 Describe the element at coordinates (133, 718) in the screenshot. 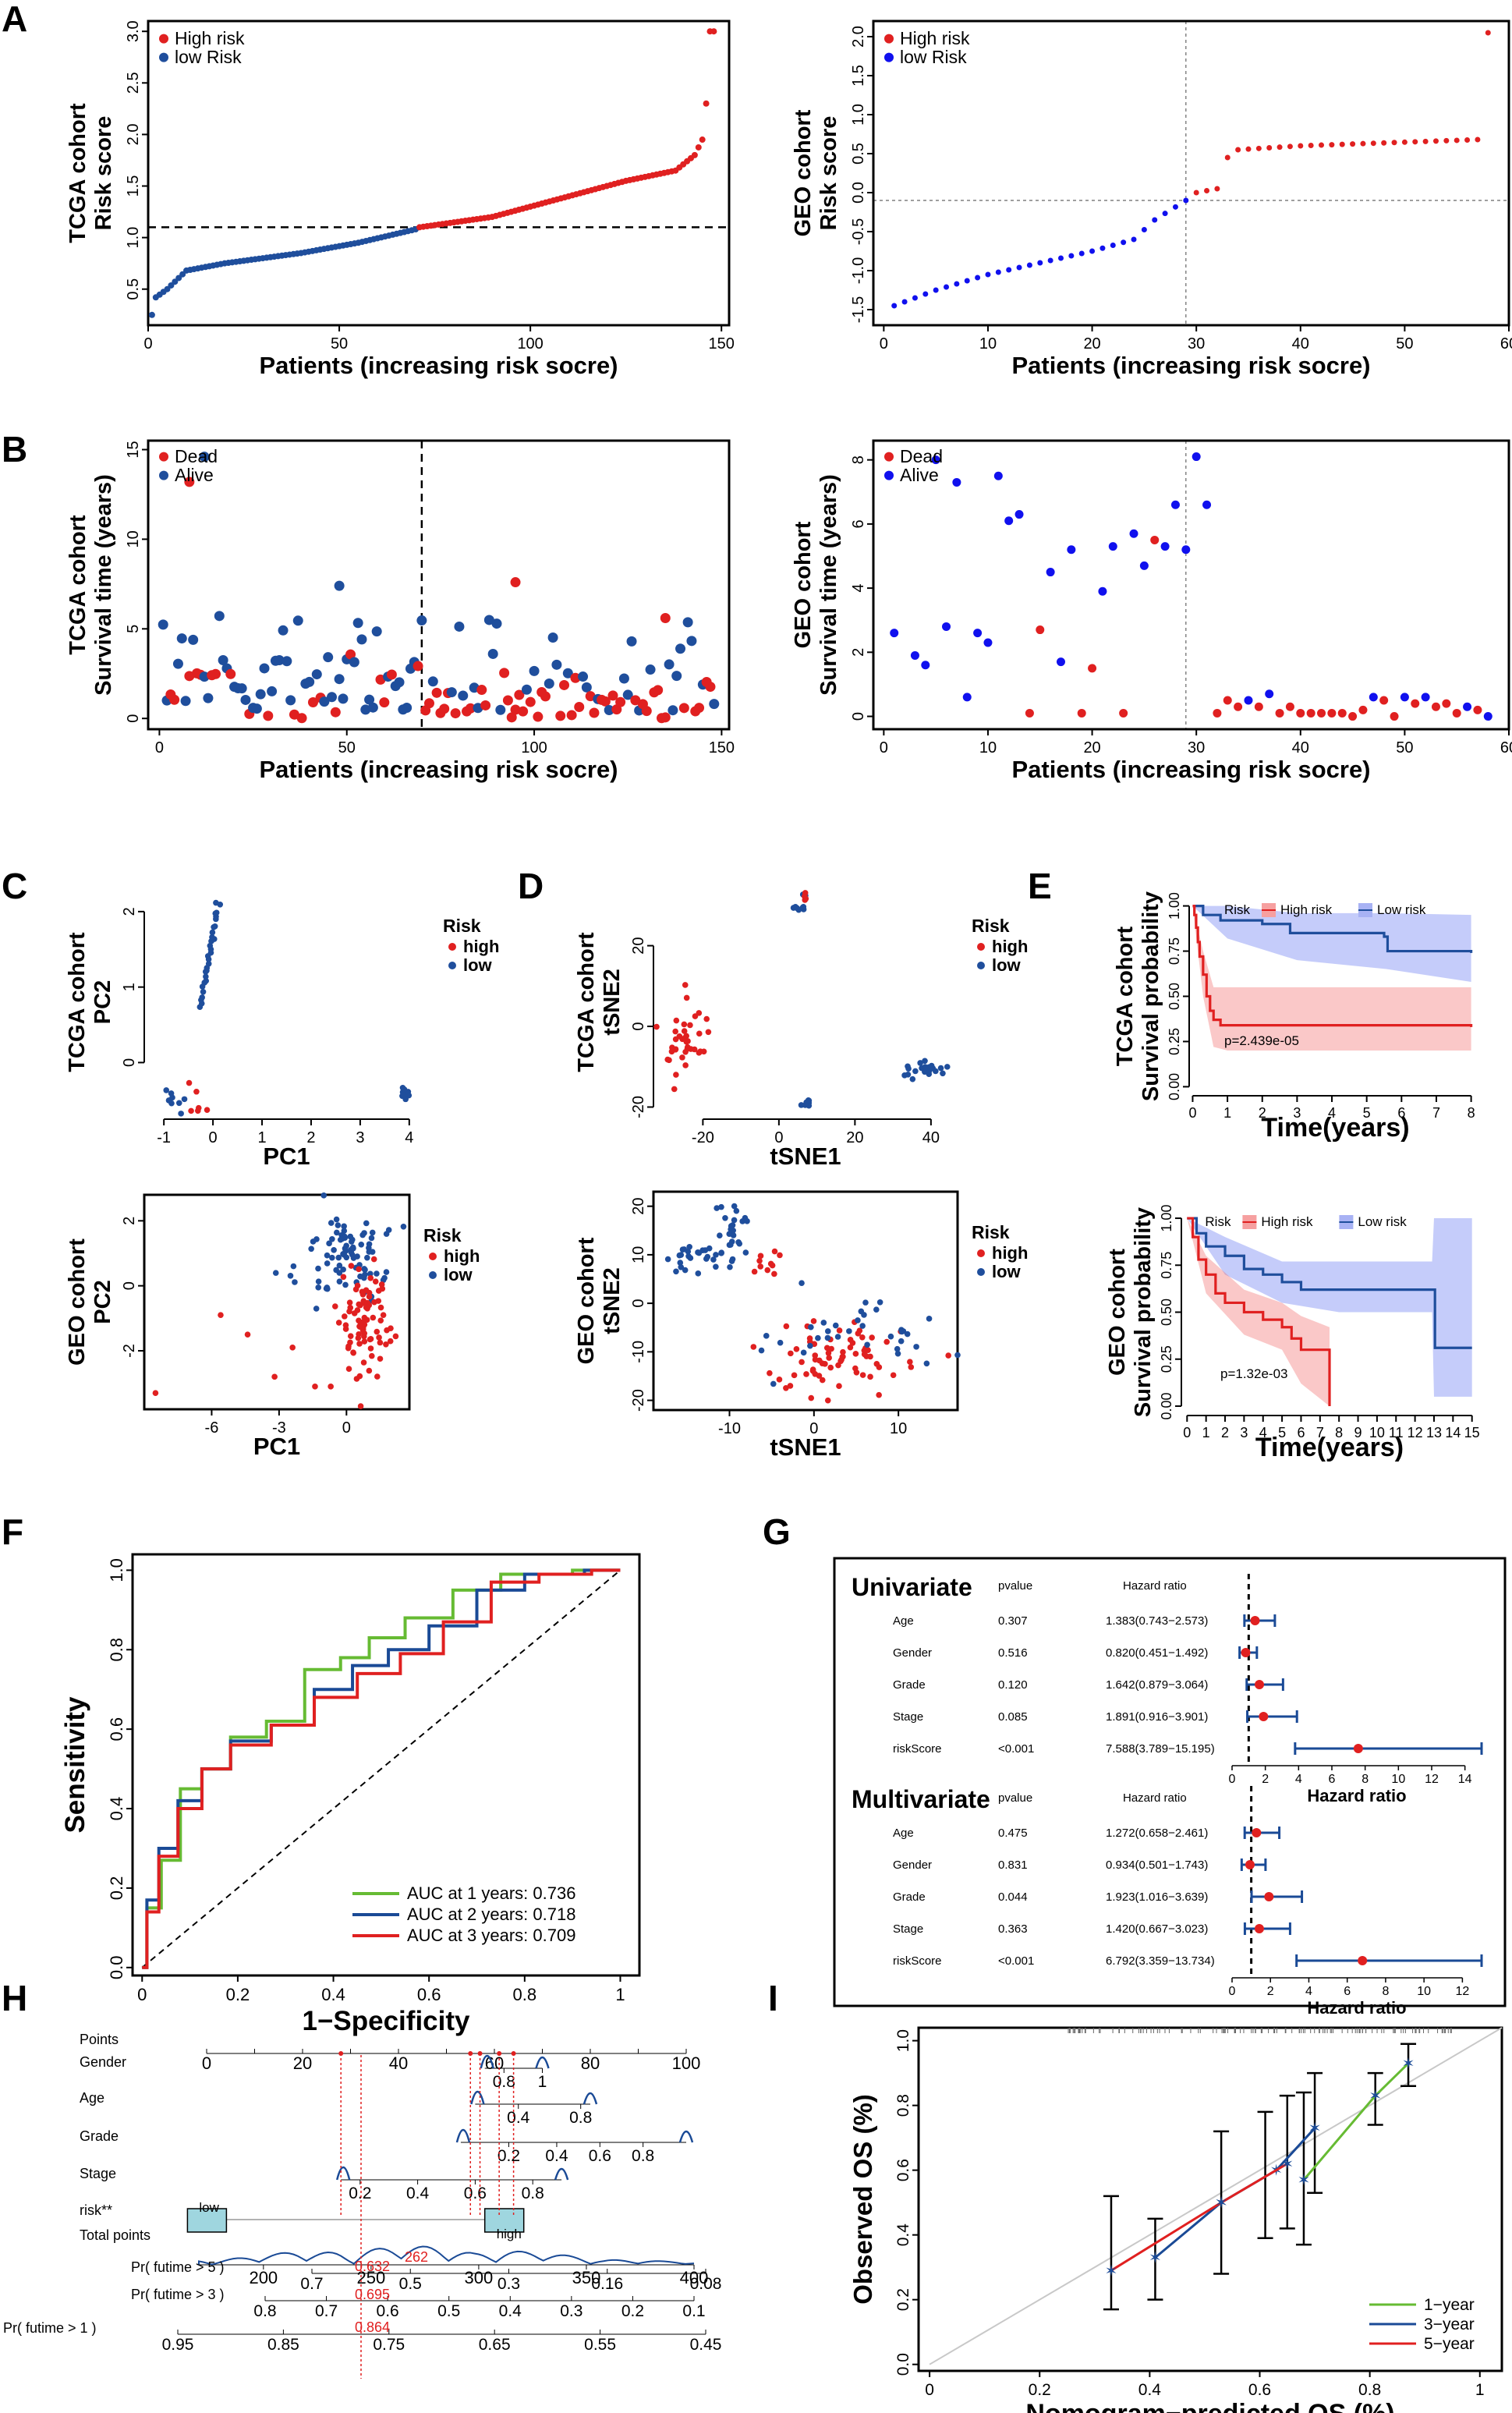

I see `y-tick-label: 0` at that location.